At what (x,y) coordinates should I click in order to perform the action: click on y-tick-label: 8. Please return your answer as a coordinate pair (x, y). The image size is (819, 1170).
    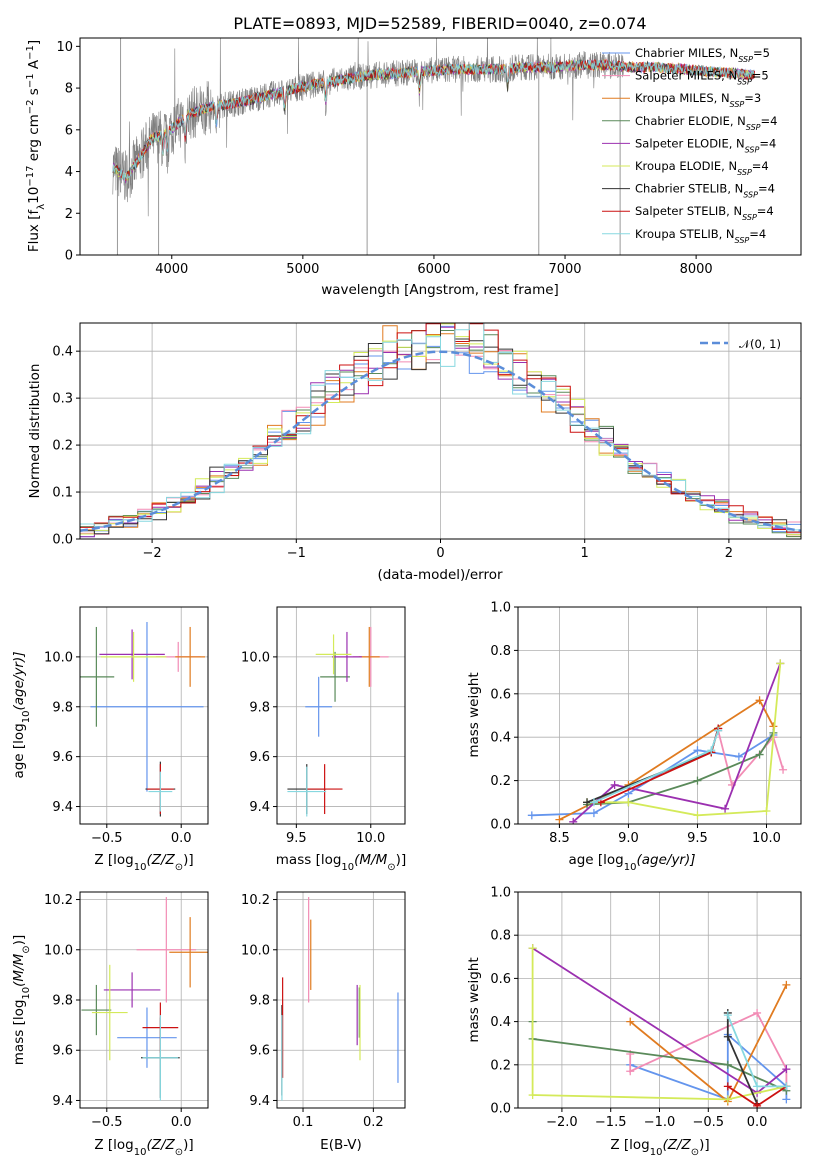
    Looking at the image, I should click on (69, 89).